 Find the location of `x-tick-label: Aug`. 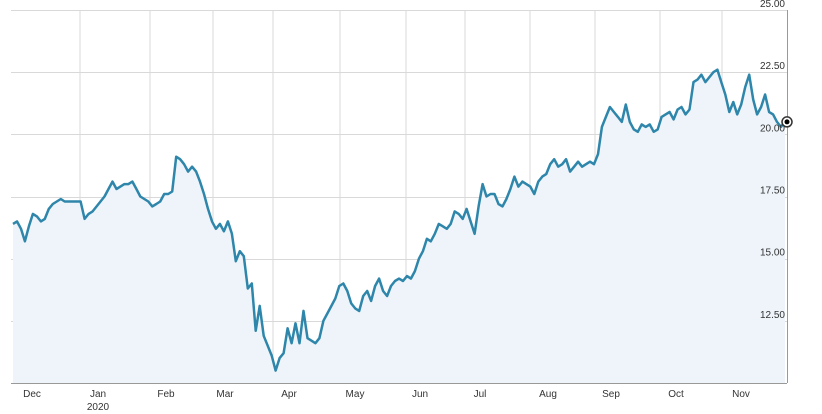

x-tick-label: Aug is located at coordinates (548, 394).